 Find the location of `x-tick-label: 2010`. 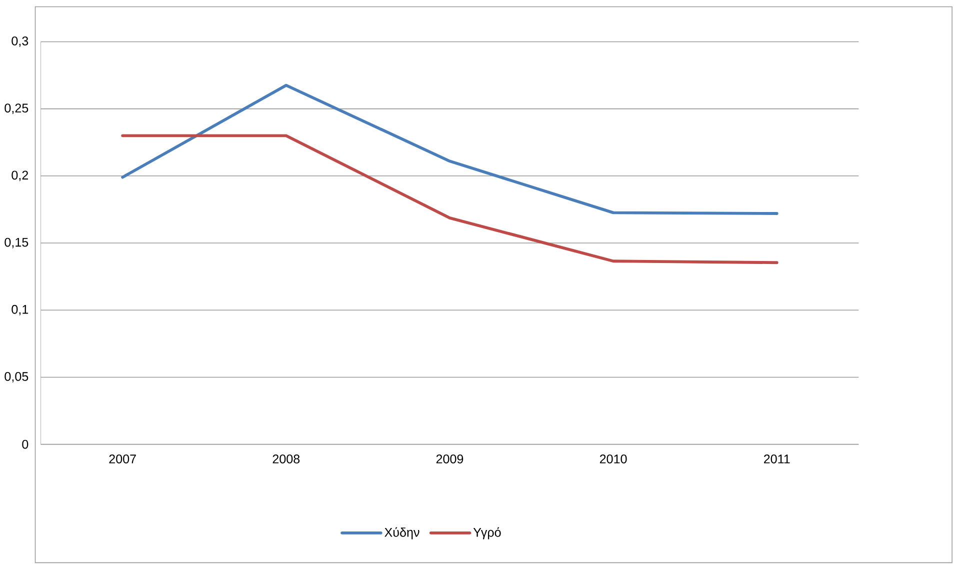

x-tick-label: 2010 is located at coordinates (613, 459).